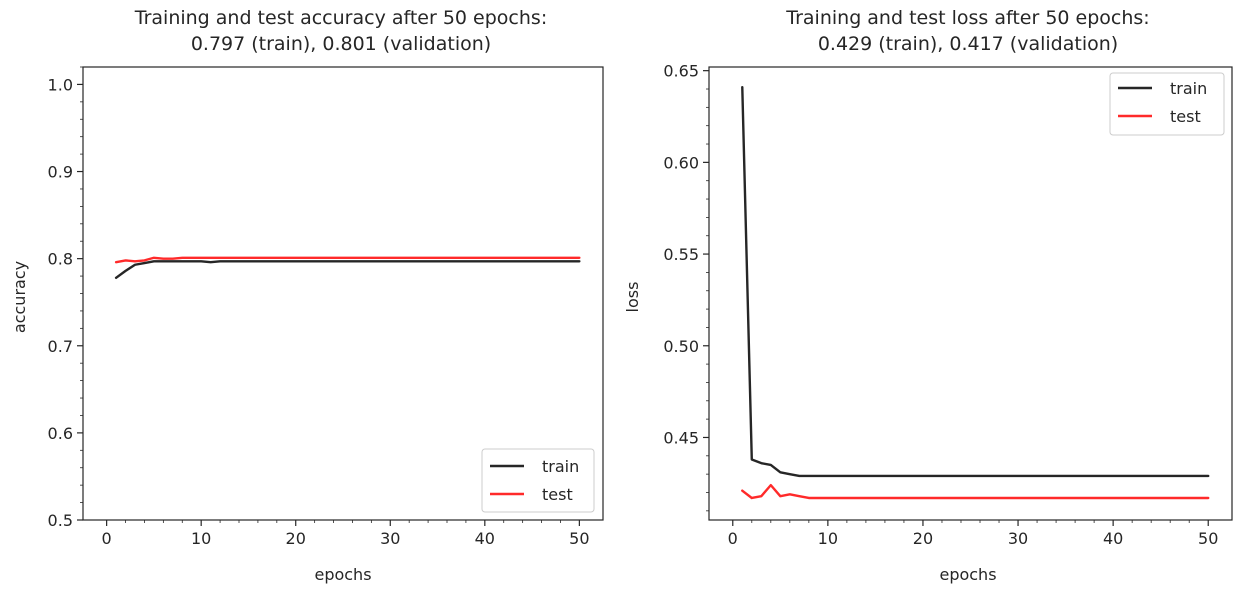  Describe the element at coordinates (681, 71) in the screenshot. I see `loss-y-tick-label-4: 0.65` at that location.